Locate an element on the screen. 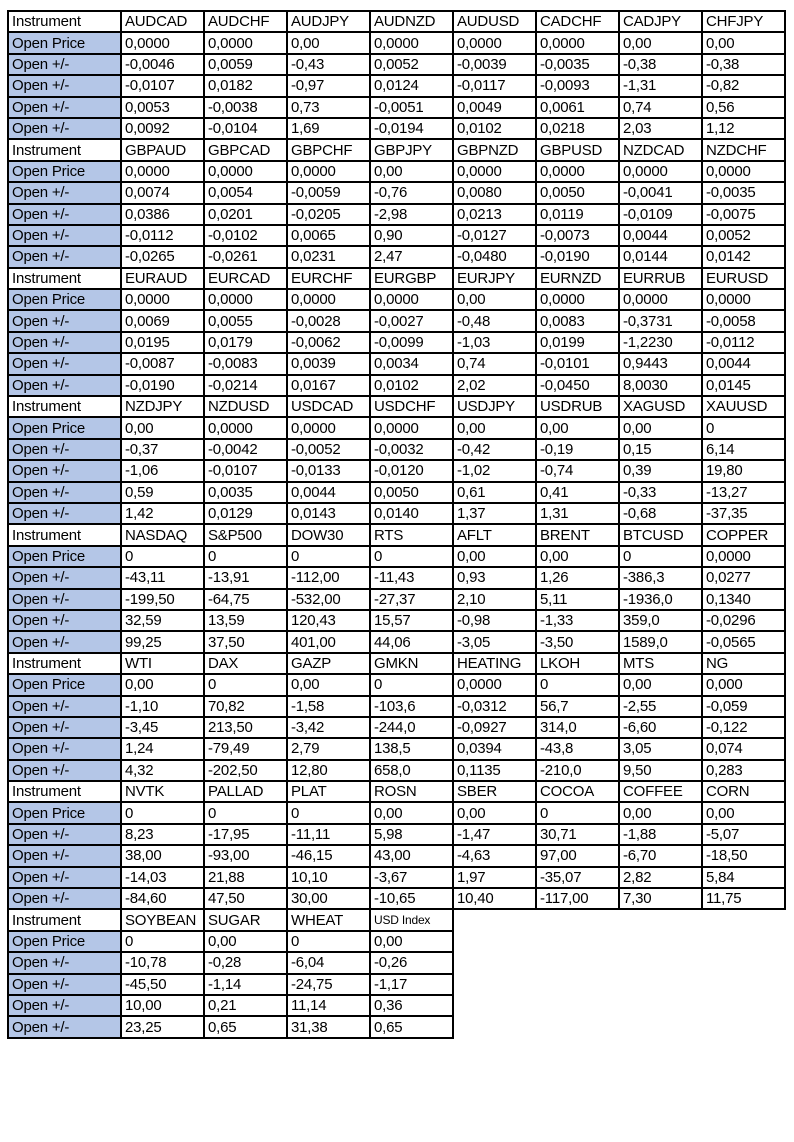 The height and width of the screenshot is (1142, 794). open-change-value: 0,0142 is located at coordinates (743, 257).